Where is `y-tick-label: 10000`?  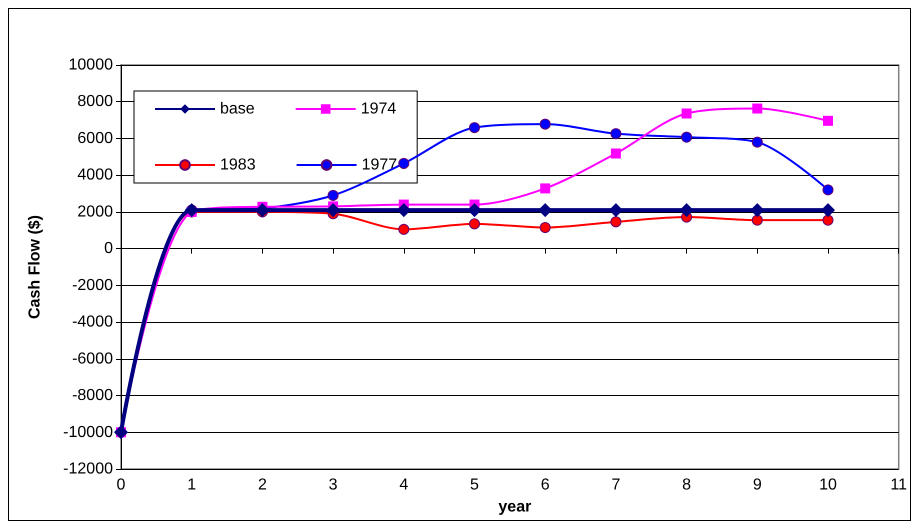 y-tick-label: 10000 is located at coordinates (91, 65).